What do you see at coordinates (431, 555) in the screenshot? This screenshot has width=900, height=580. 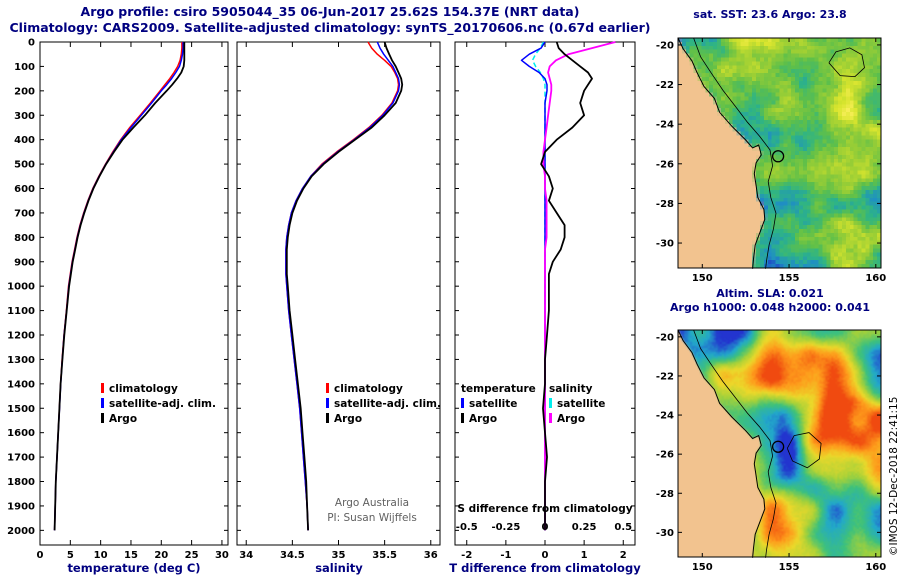 I see `svg-text: 36` at bounding box center [431, 555].